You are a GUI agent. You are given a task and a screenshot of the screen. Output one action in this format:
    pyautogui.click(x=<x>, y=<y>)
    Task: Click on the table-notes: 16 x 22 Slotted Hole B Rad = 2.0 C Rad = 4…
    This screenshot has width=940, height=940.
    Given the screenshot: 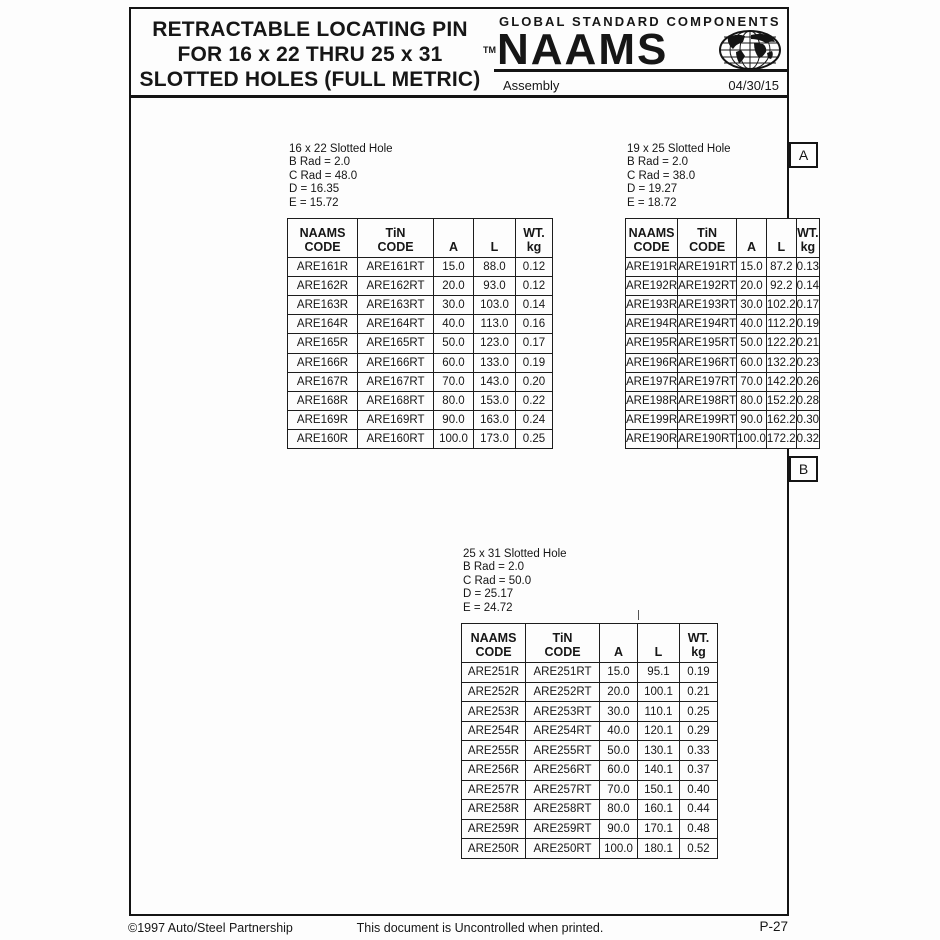 What is the action you would take?
    pyautogui.click(x=421, y=176)
    